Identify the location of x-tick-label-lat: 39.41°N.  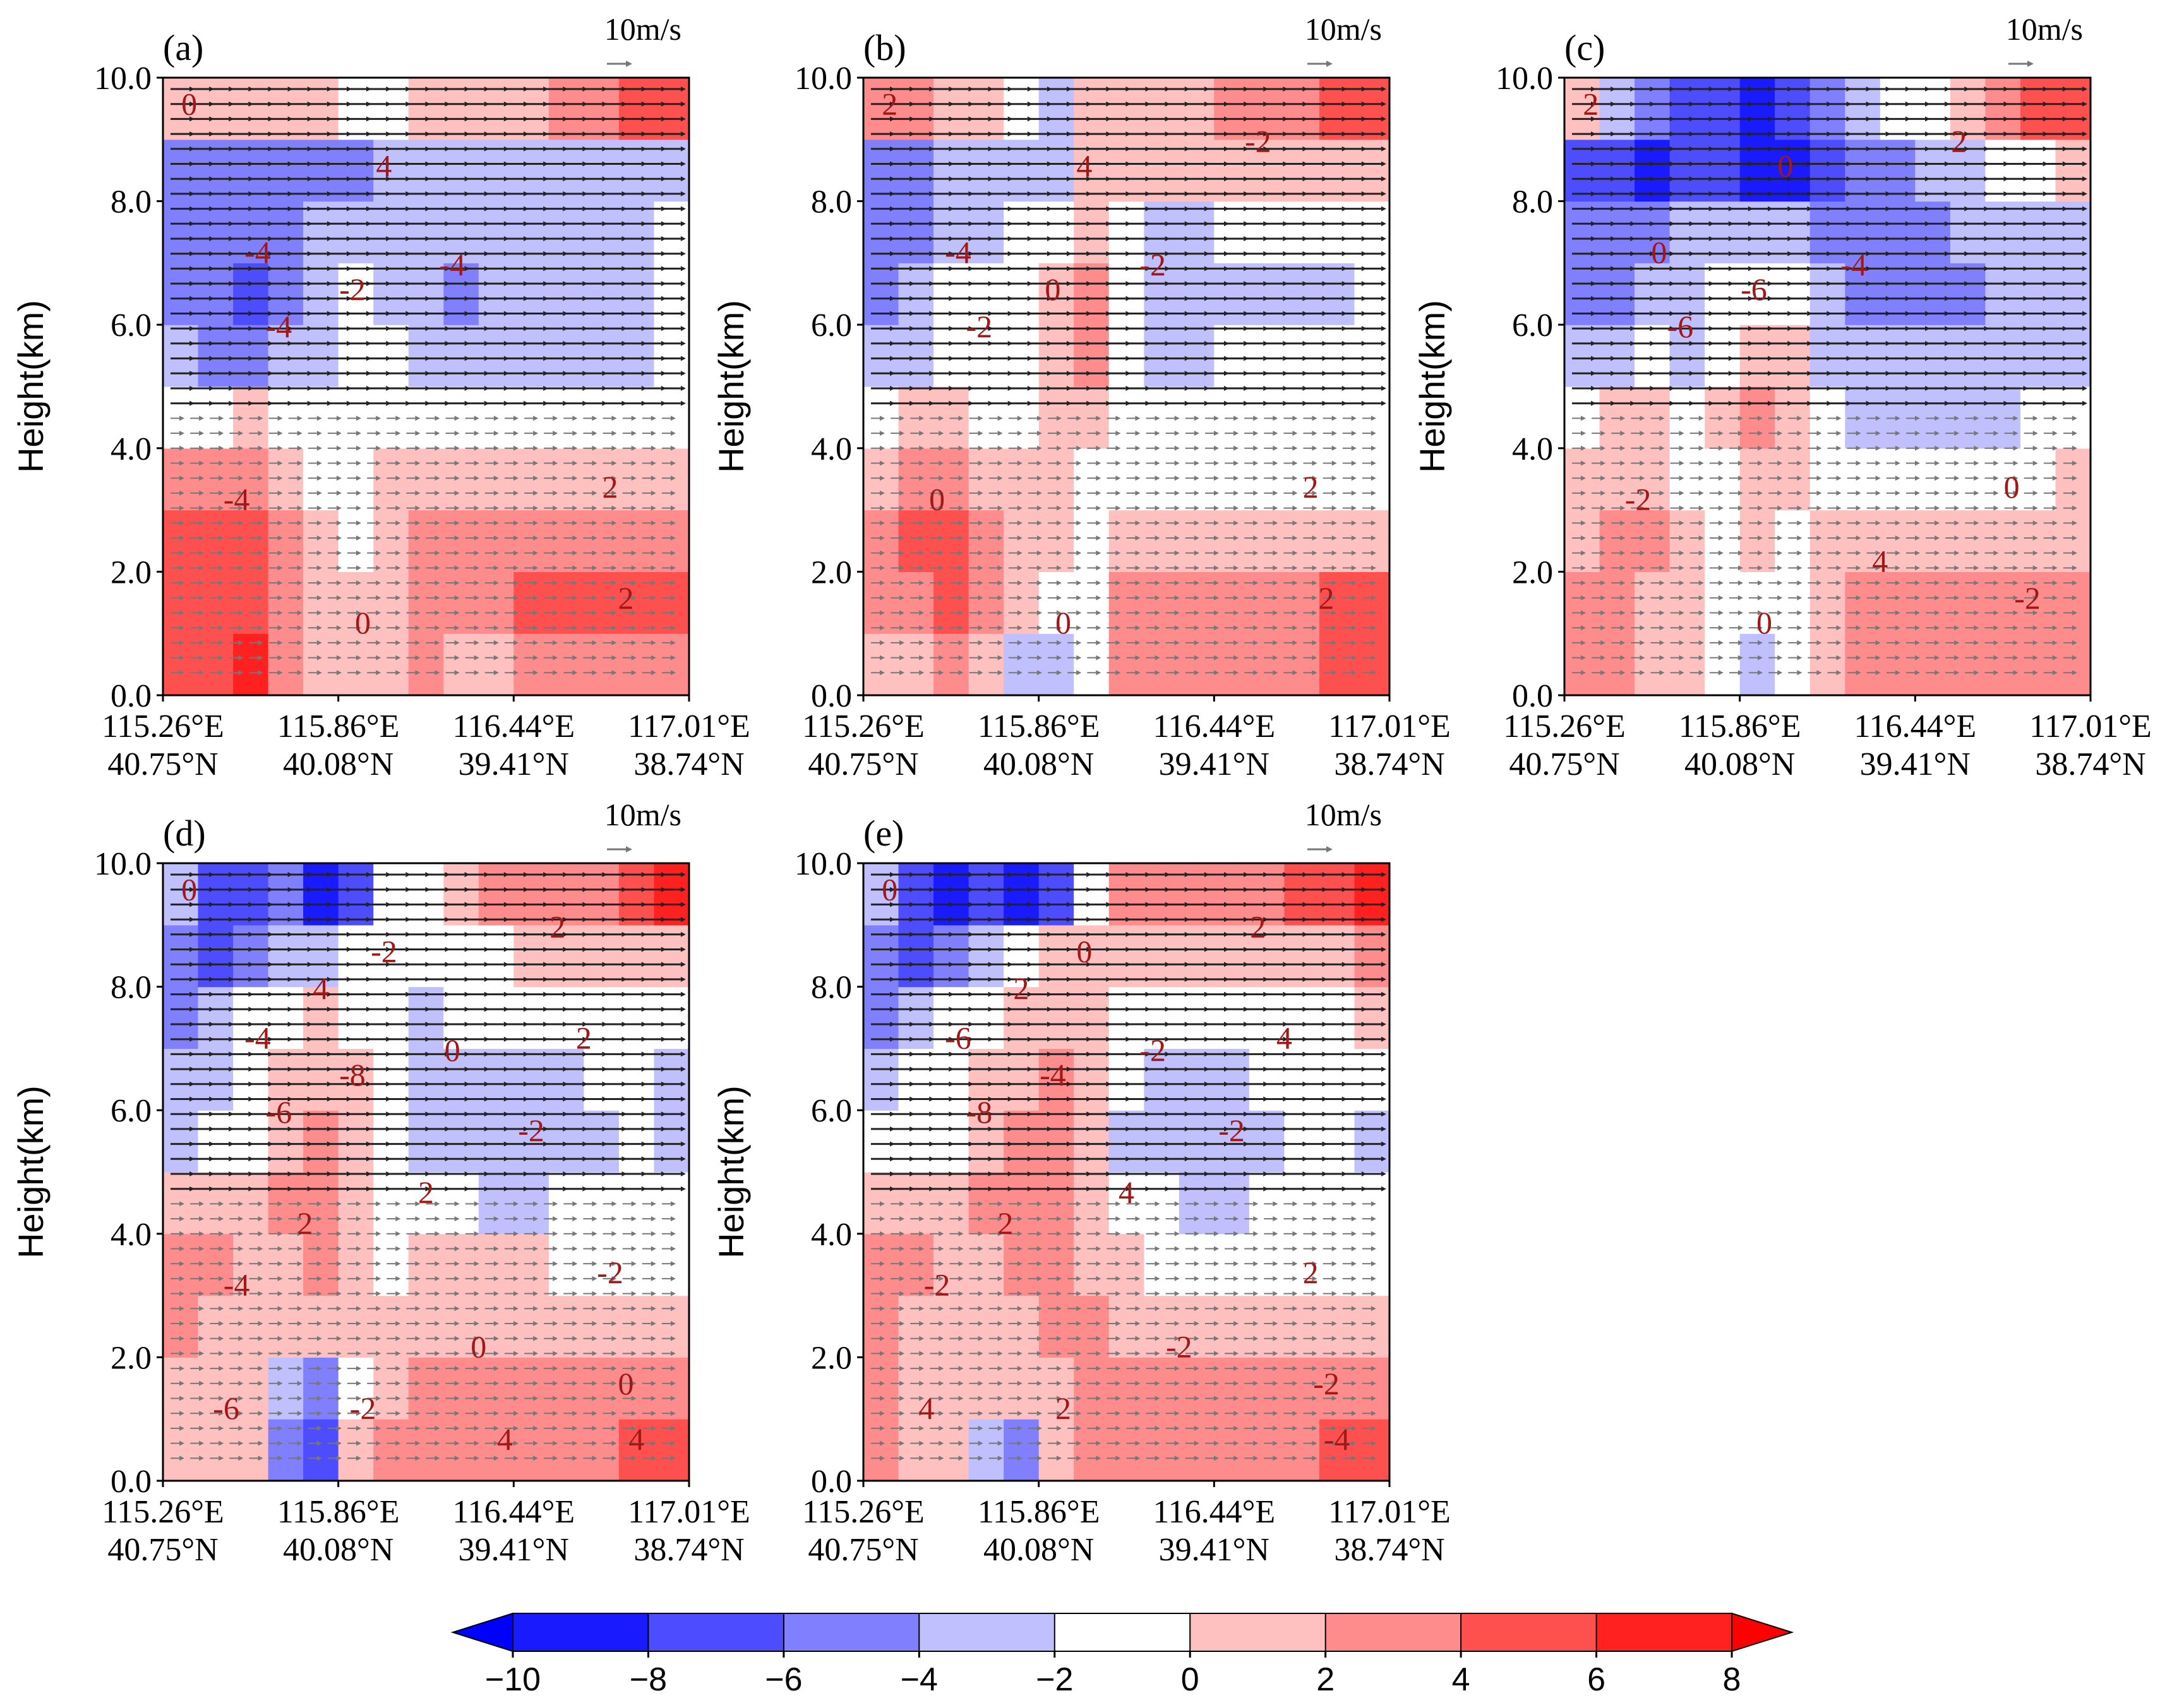
(514, 764).